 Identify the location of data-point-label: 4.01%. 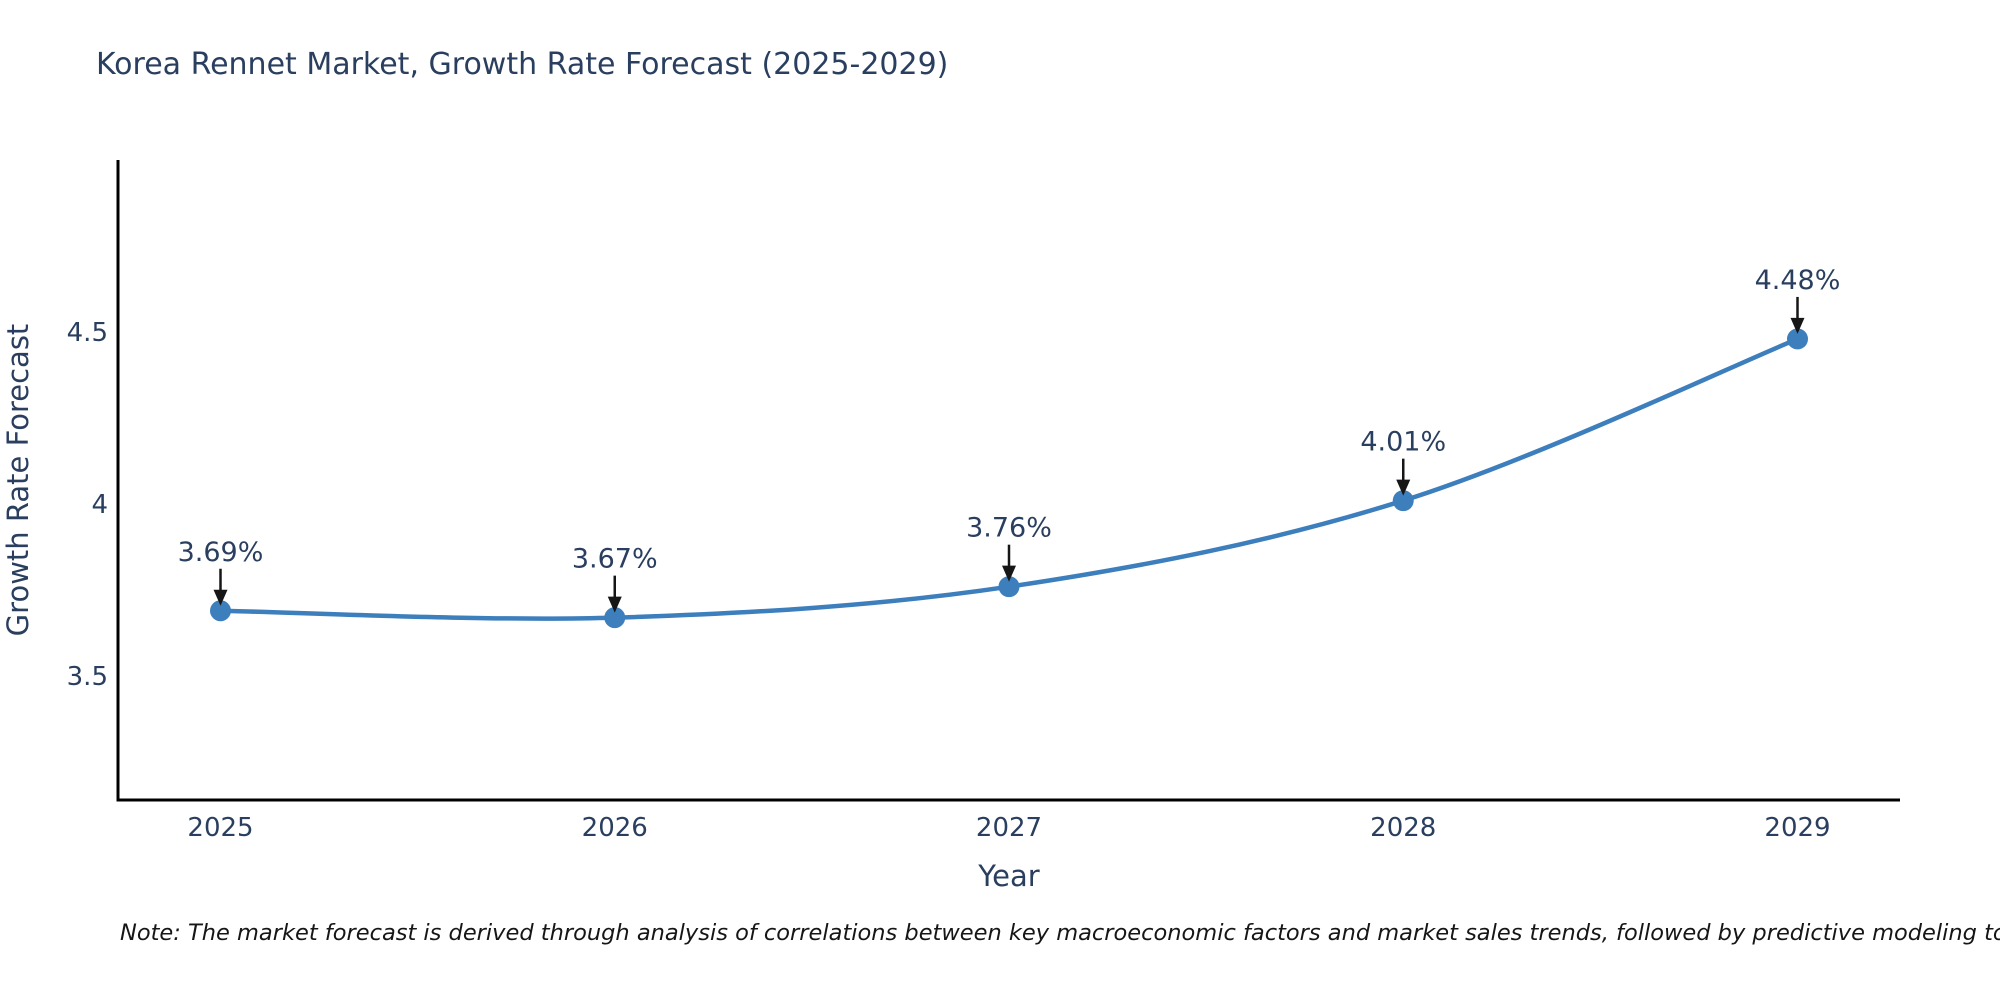
(1403, 442).